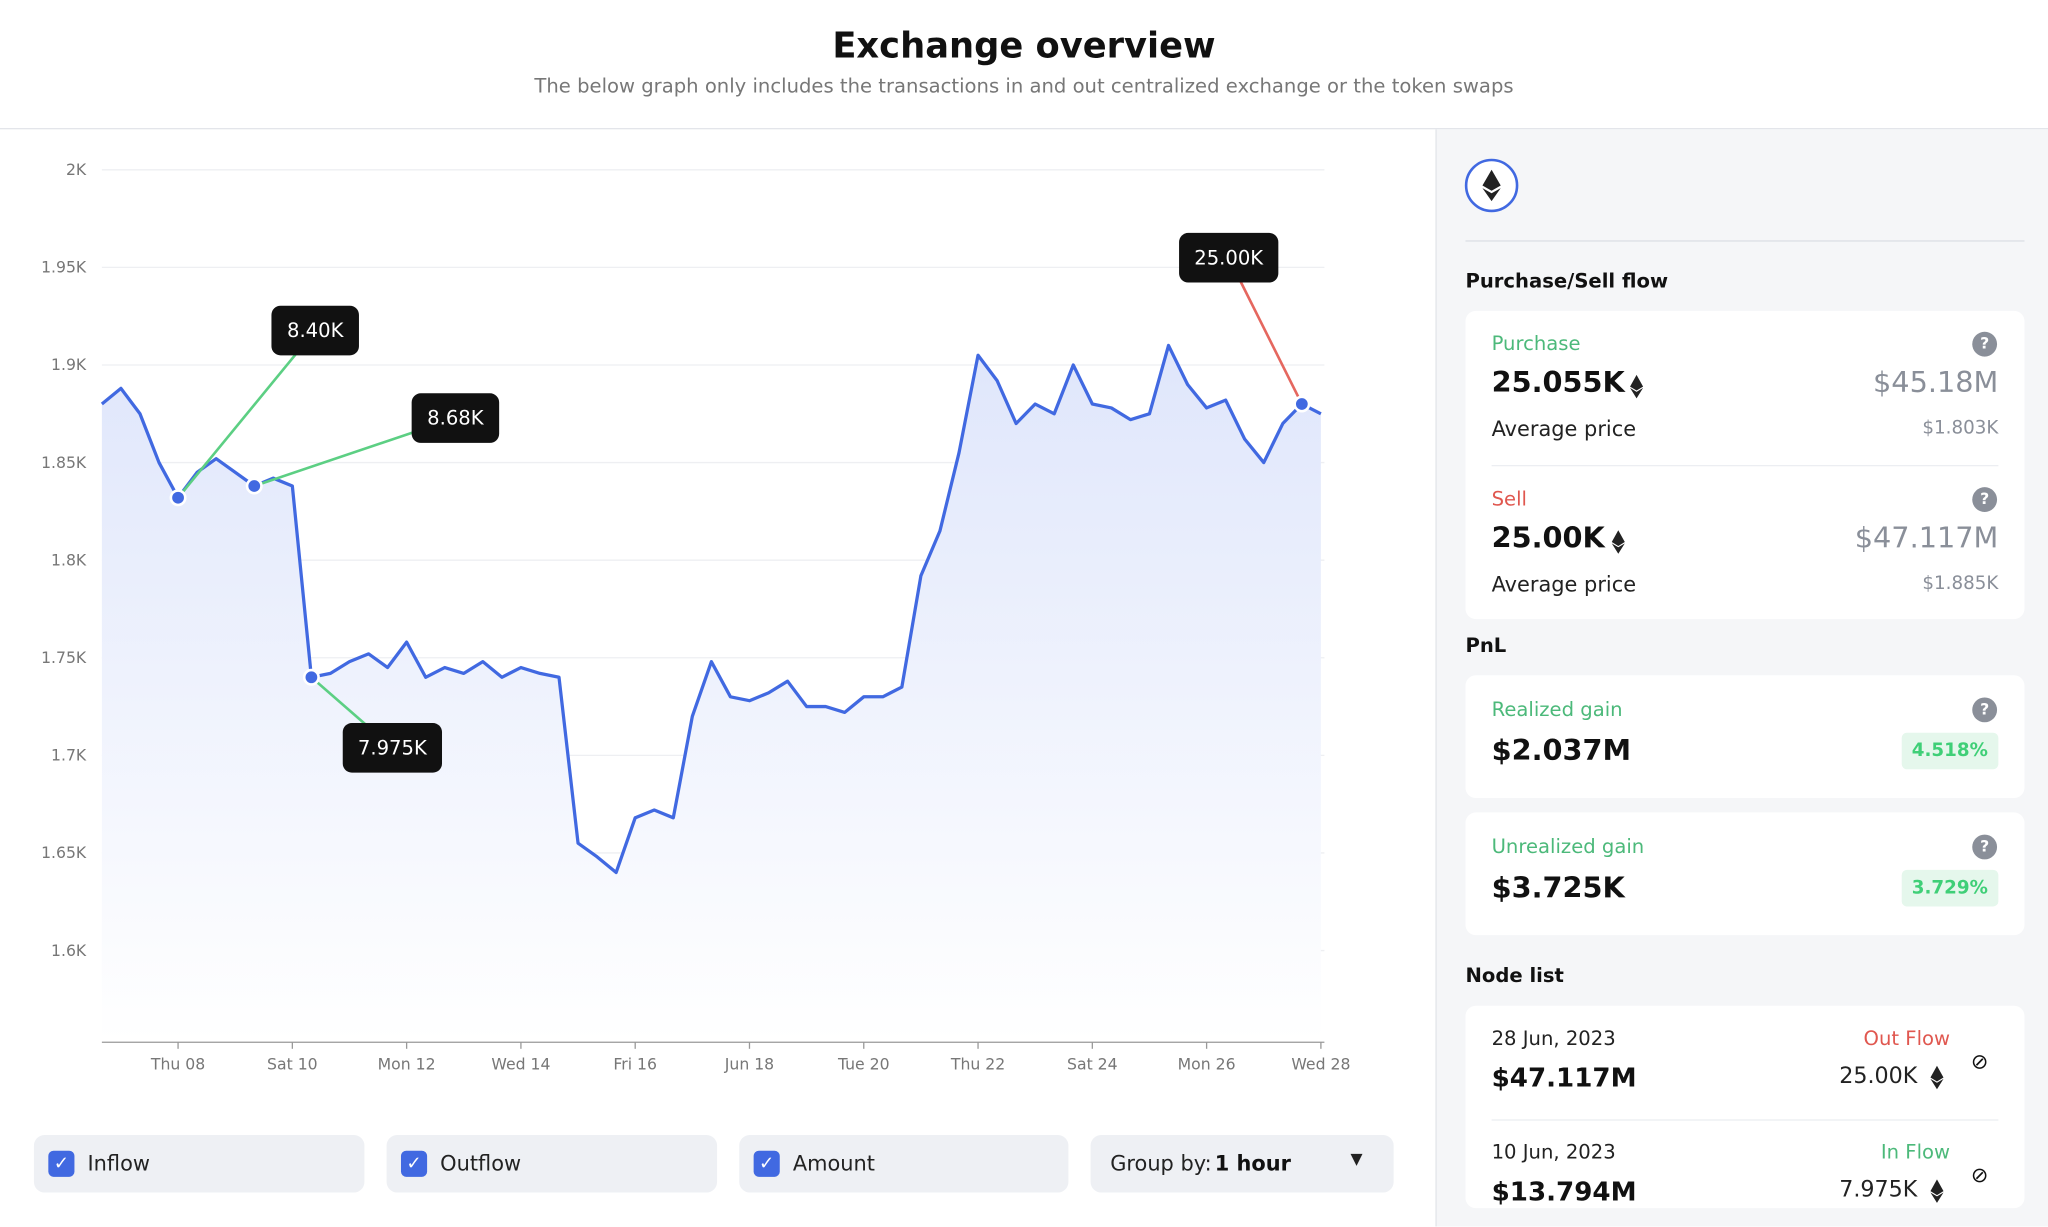 Image resolution: width=2048 pixels, height=1227 pixels. Describe the element at coordinates (552, 1164) in the screenshot. I see `outflow-toggle: ✓ Outflow` at that location.